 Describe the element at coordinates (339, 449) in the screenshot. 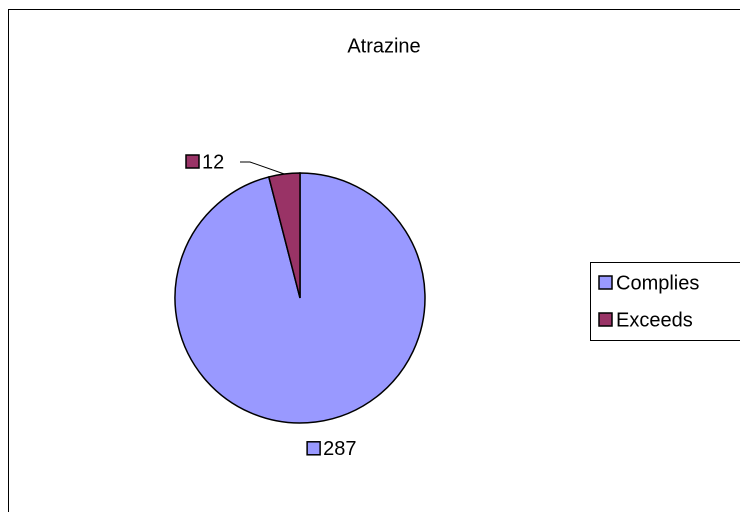

I see `data-label: 287` at that location.